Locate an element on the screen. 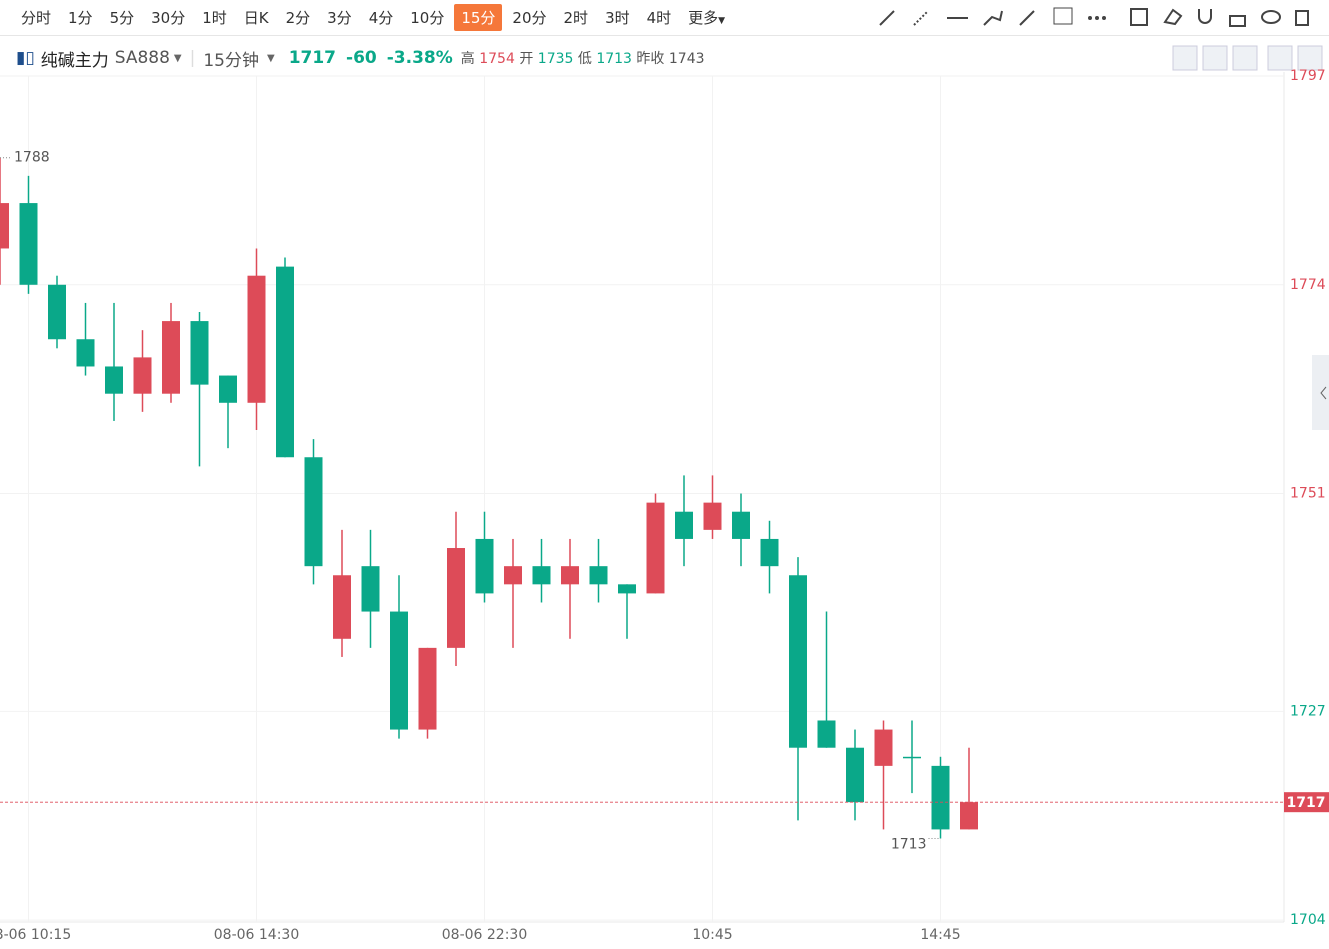  value: 1713 is located at coordinates (614, 59).